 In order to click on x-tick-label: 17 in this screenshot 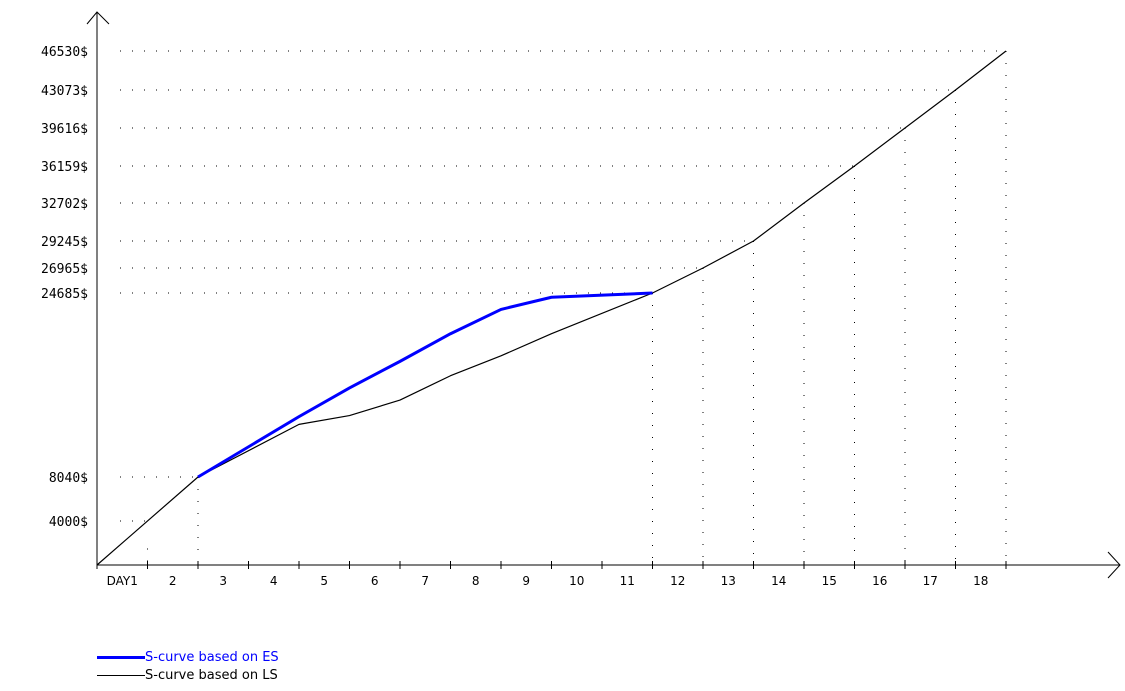, I will do `click(930, 581)`.